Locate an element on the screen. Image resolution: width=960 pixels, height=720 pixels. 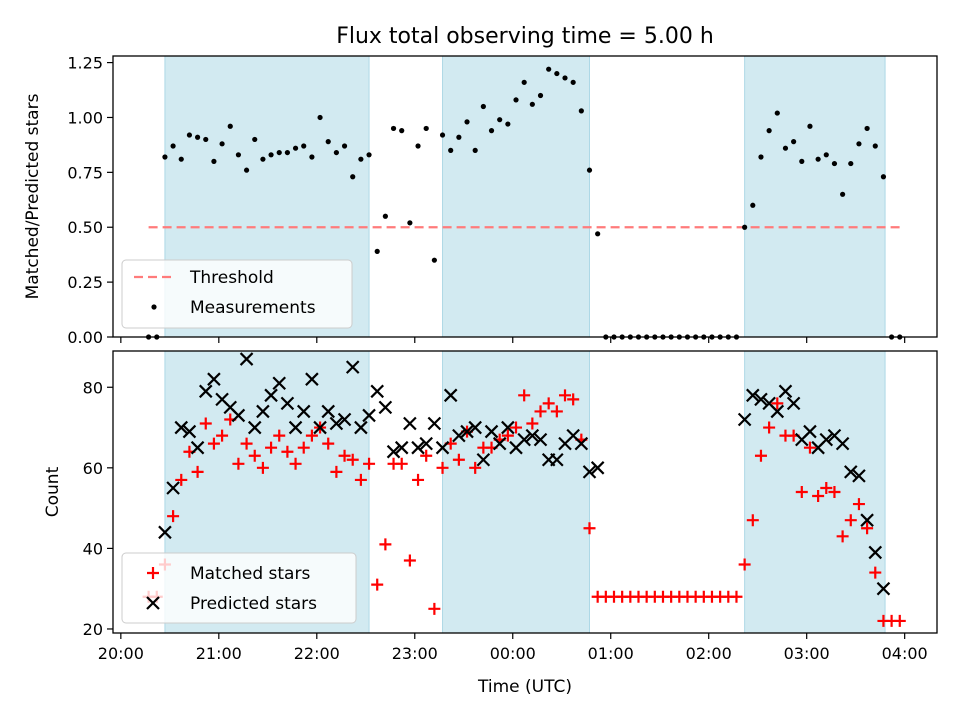
legend-measurements-swatch is located at coordinates (154, 307).